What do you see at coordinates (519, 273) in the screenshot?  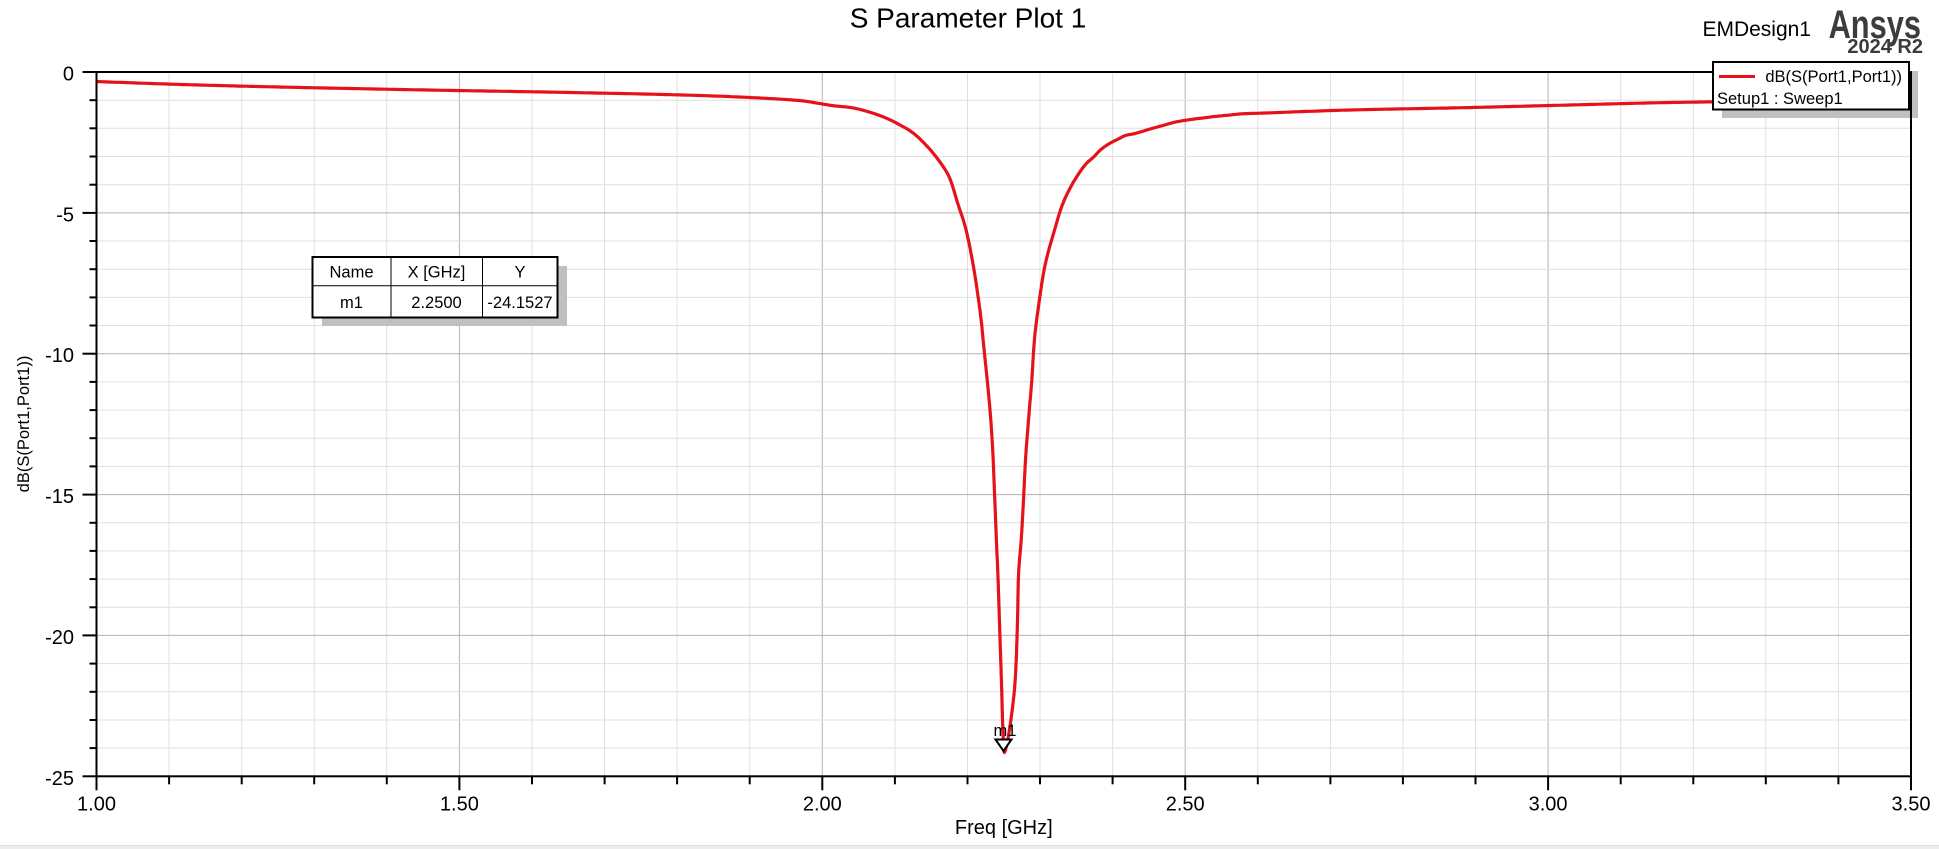 I see `svg-text: Y` at bounding box center [519, 273].